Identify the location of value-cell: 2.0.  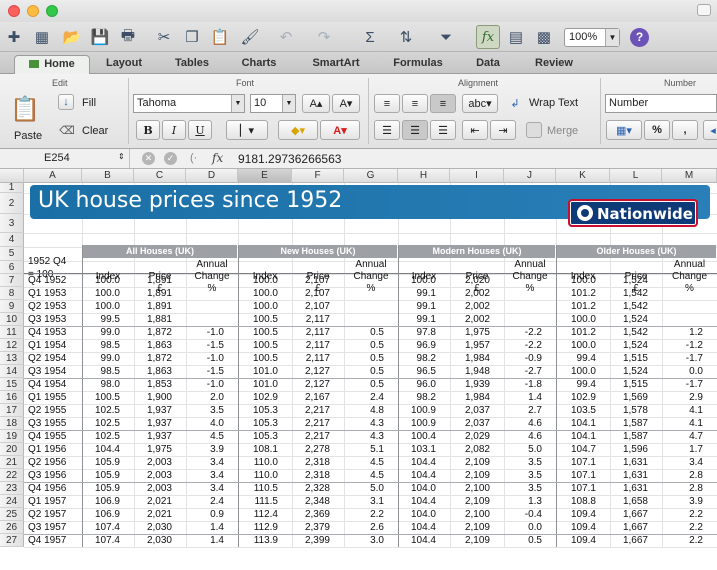
(217, 397).